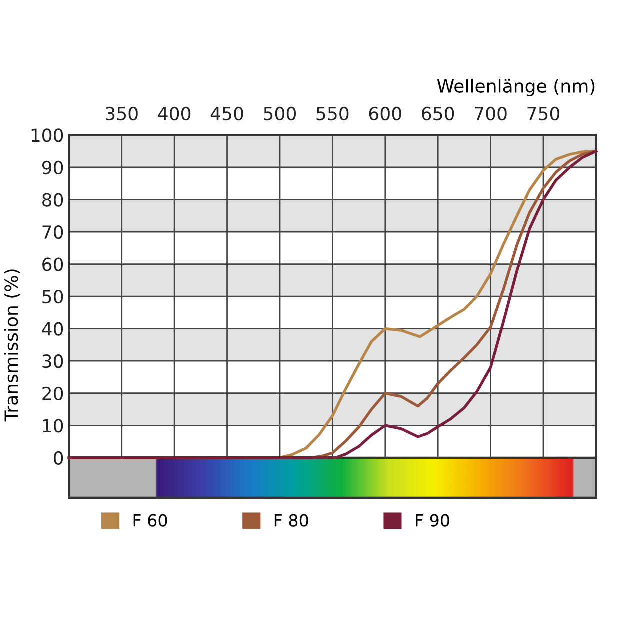 The image size is (623, 623). Describe the element at coordinates (53, 329) in the screenshot. I see `y-tick-label: 40` at that location.